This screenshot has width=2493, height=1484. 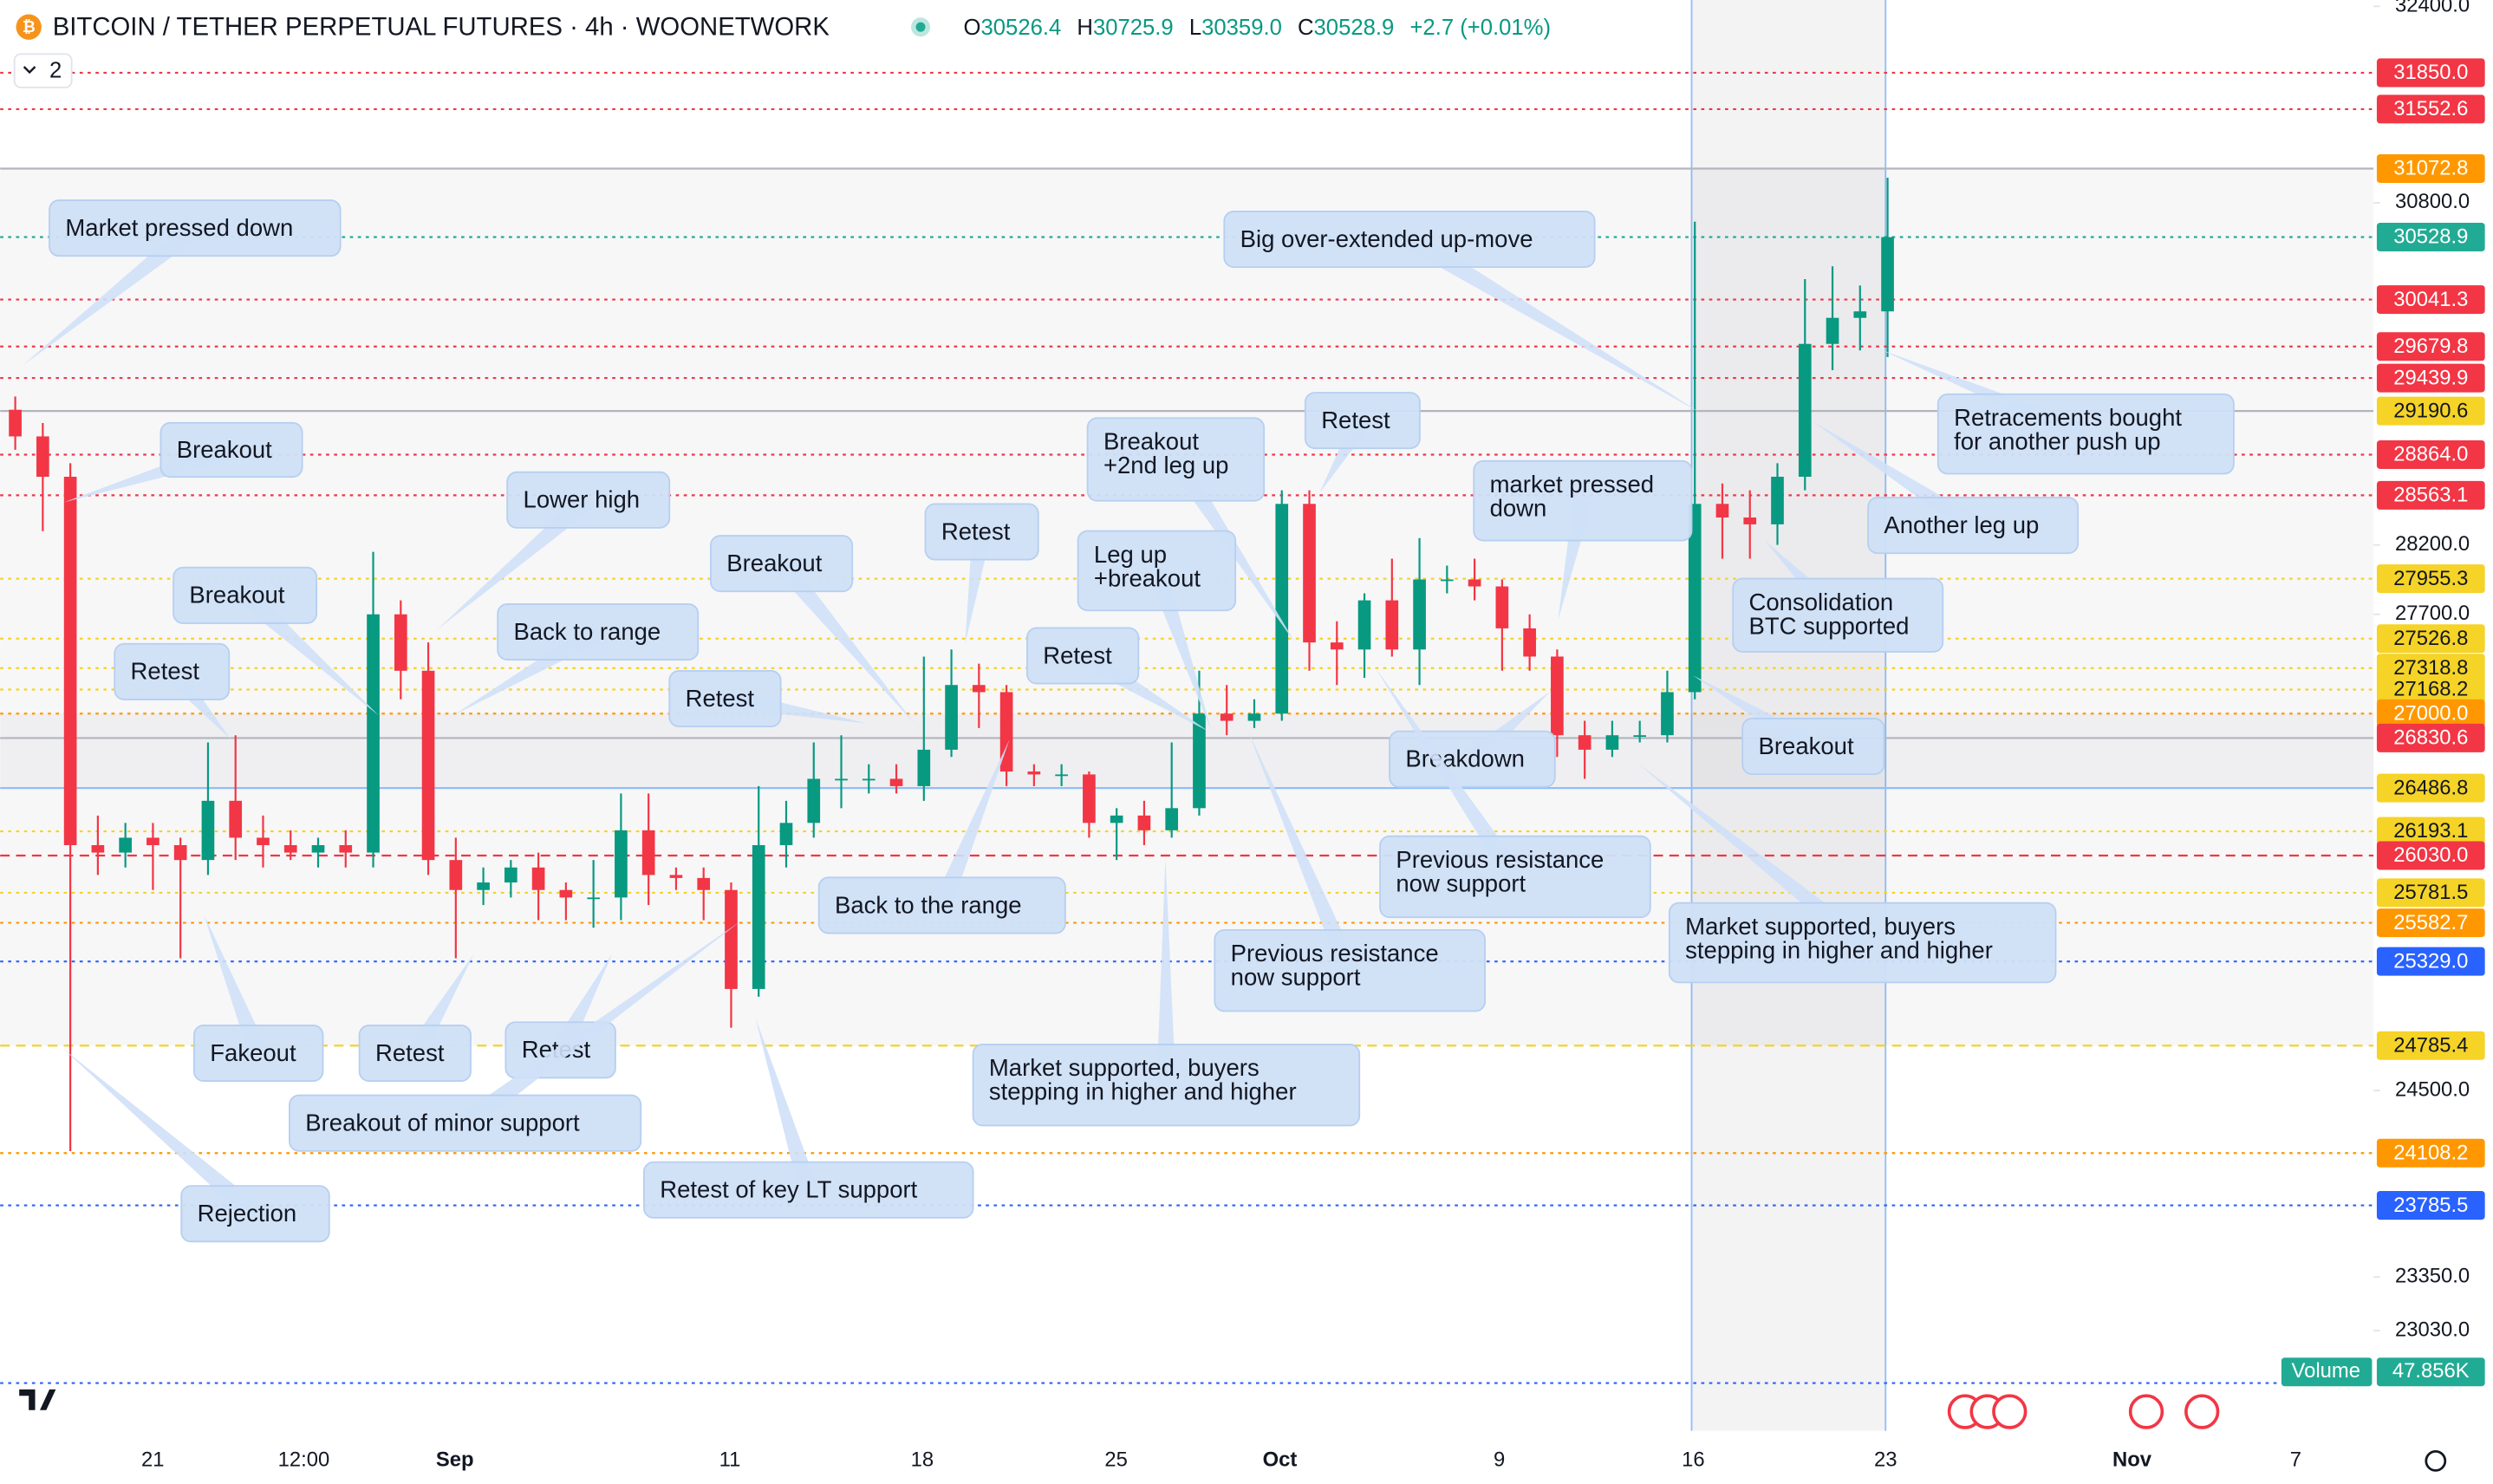 What do you see at coordinates (2430, 1205) in the screenshot?
I see `price-tag-label: 23785.5` at bounding box center [2430, 1205].